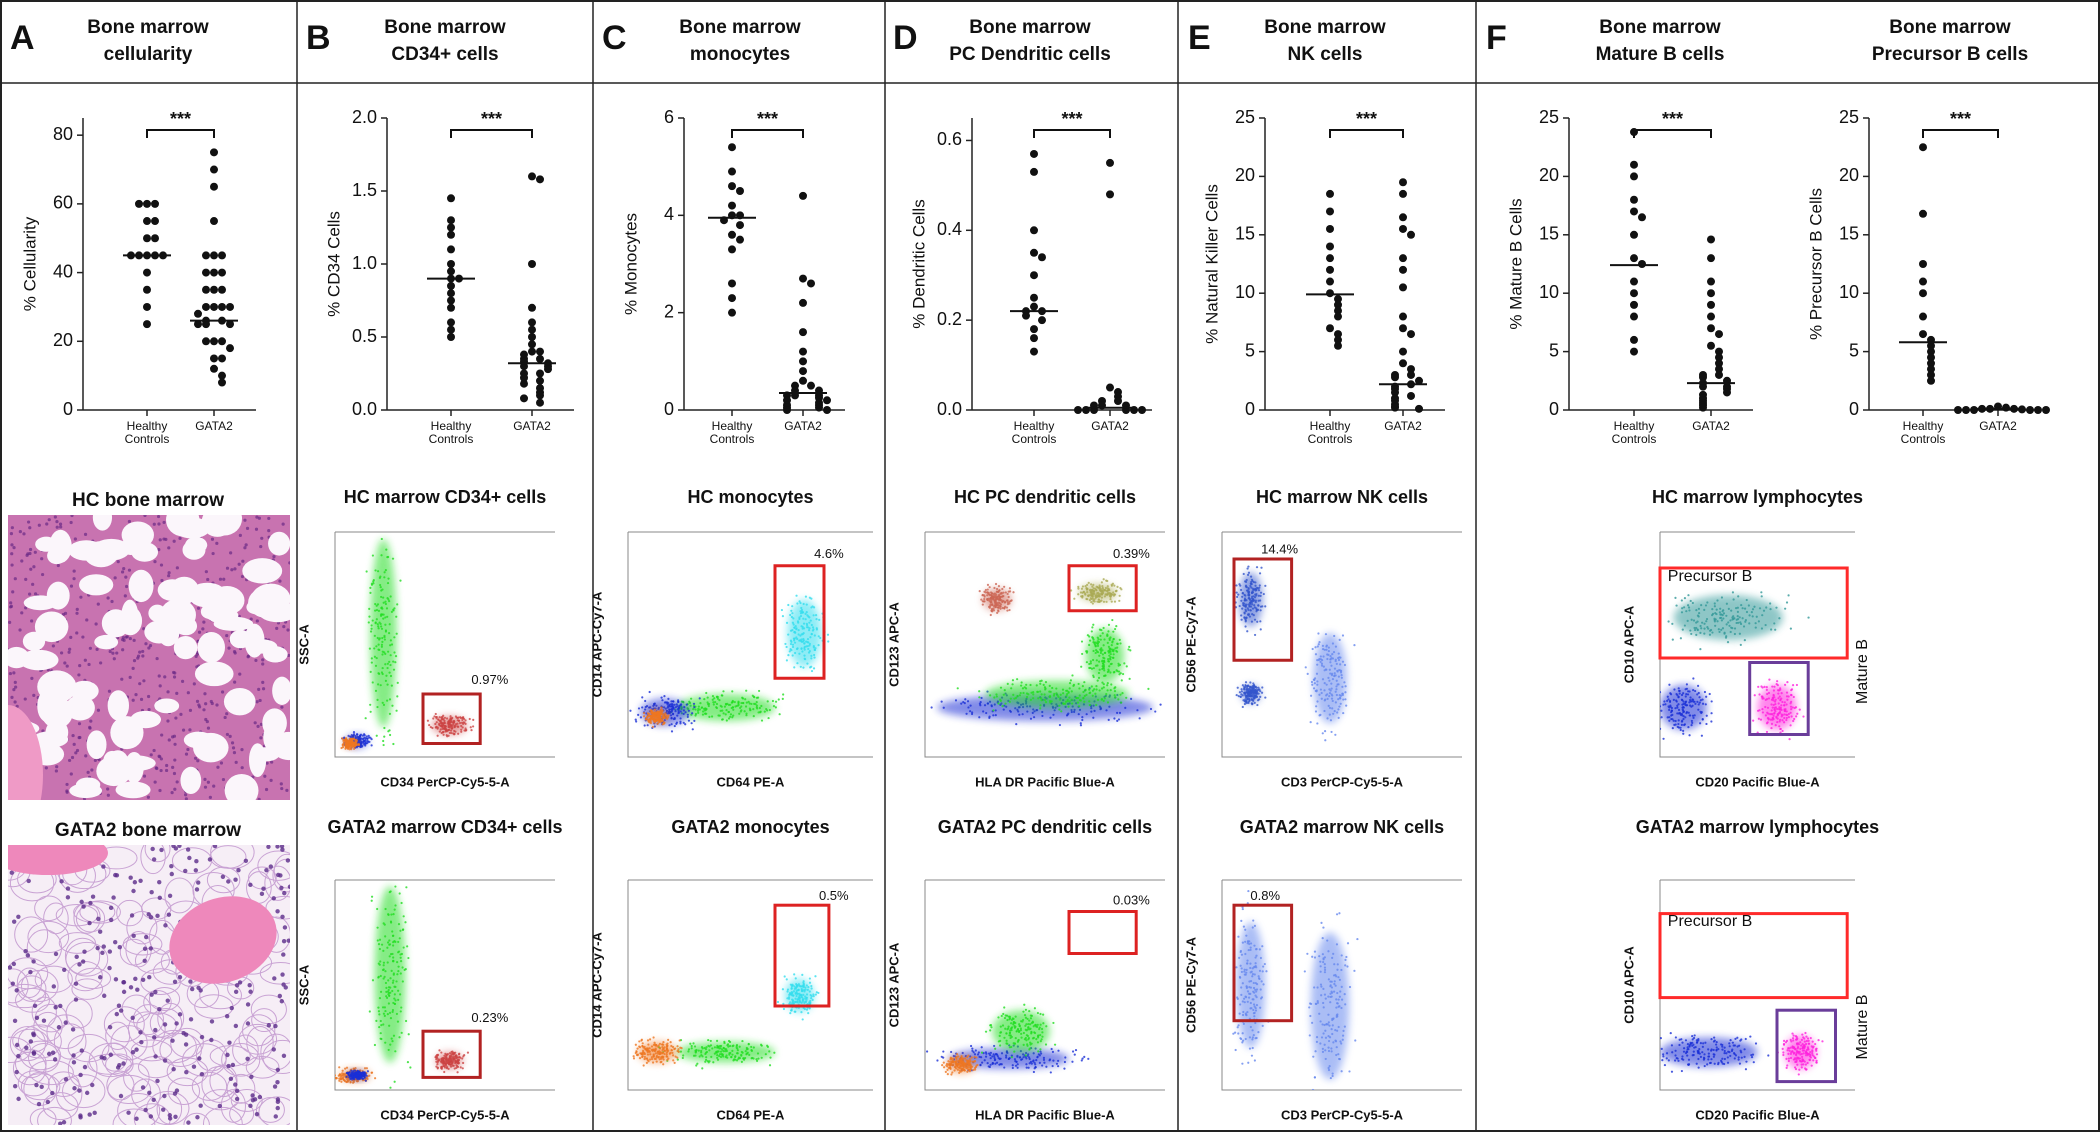  Describe the element at coordinates (157, 613) in the screenshot. I see `fat-vacuole` at that location.